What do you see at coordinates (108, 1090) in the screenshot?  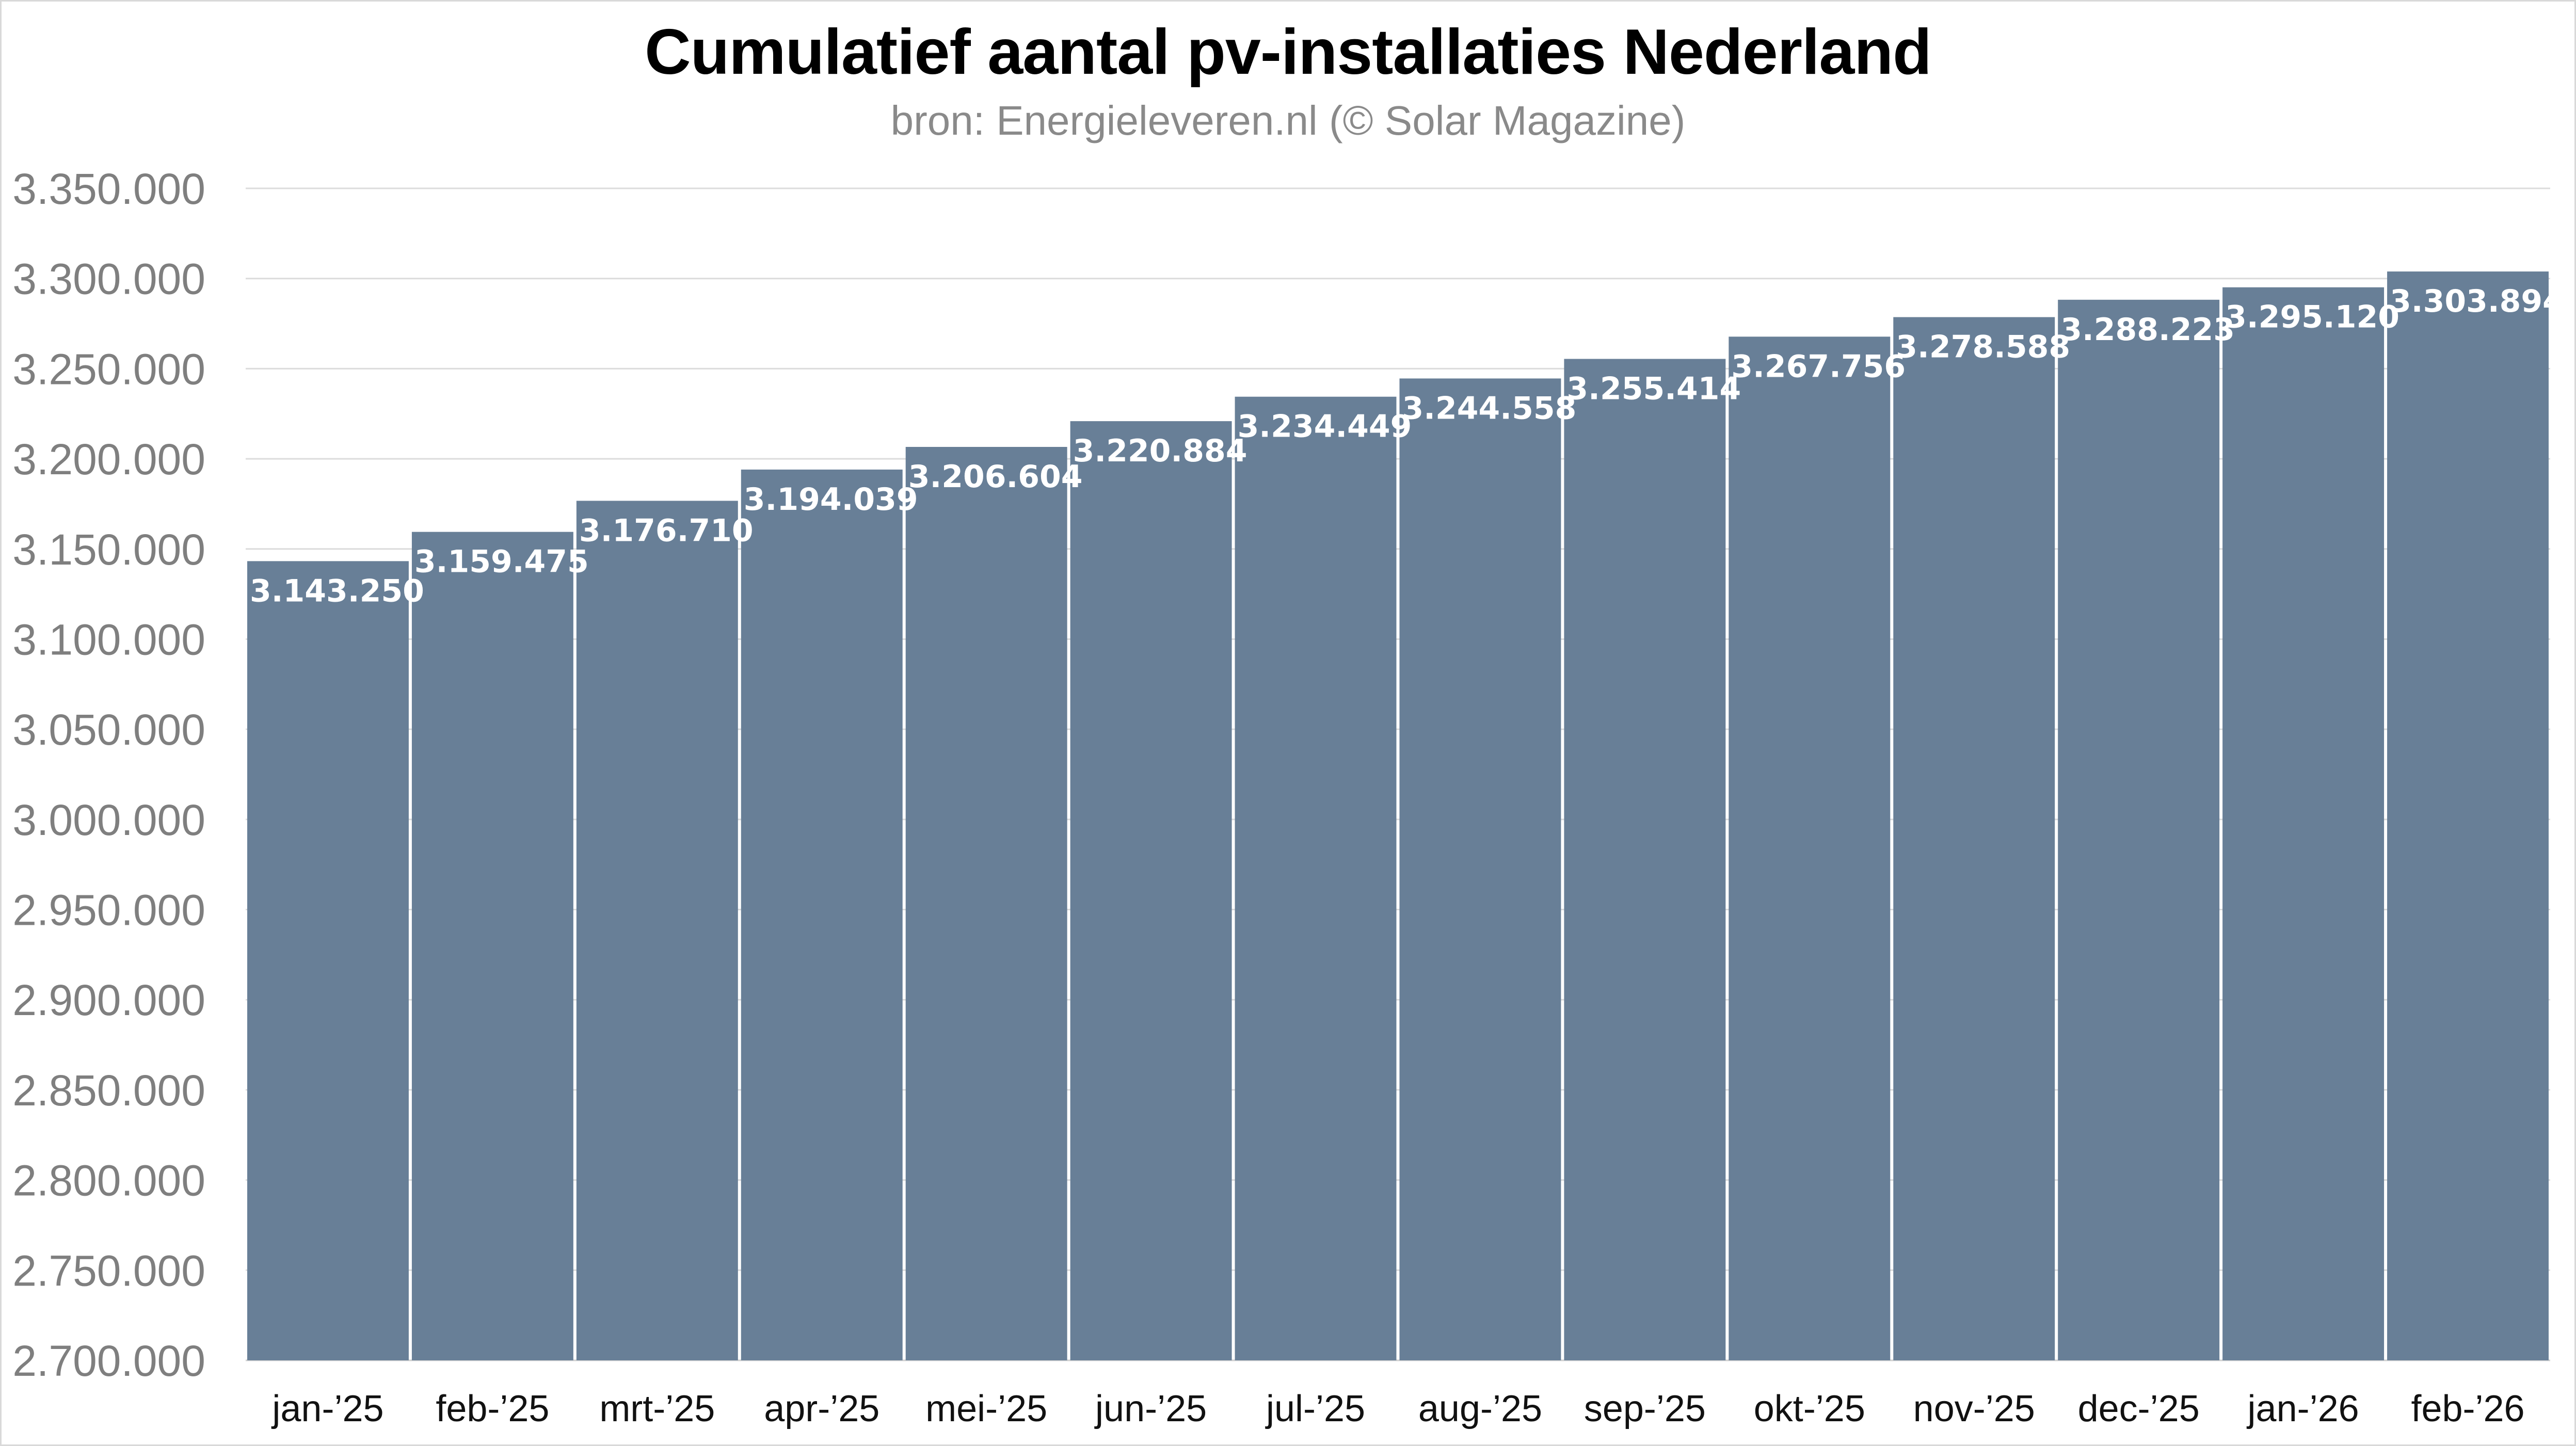 I see `y-tick-label: 2.850.000` at bounding box center [108, 1090].